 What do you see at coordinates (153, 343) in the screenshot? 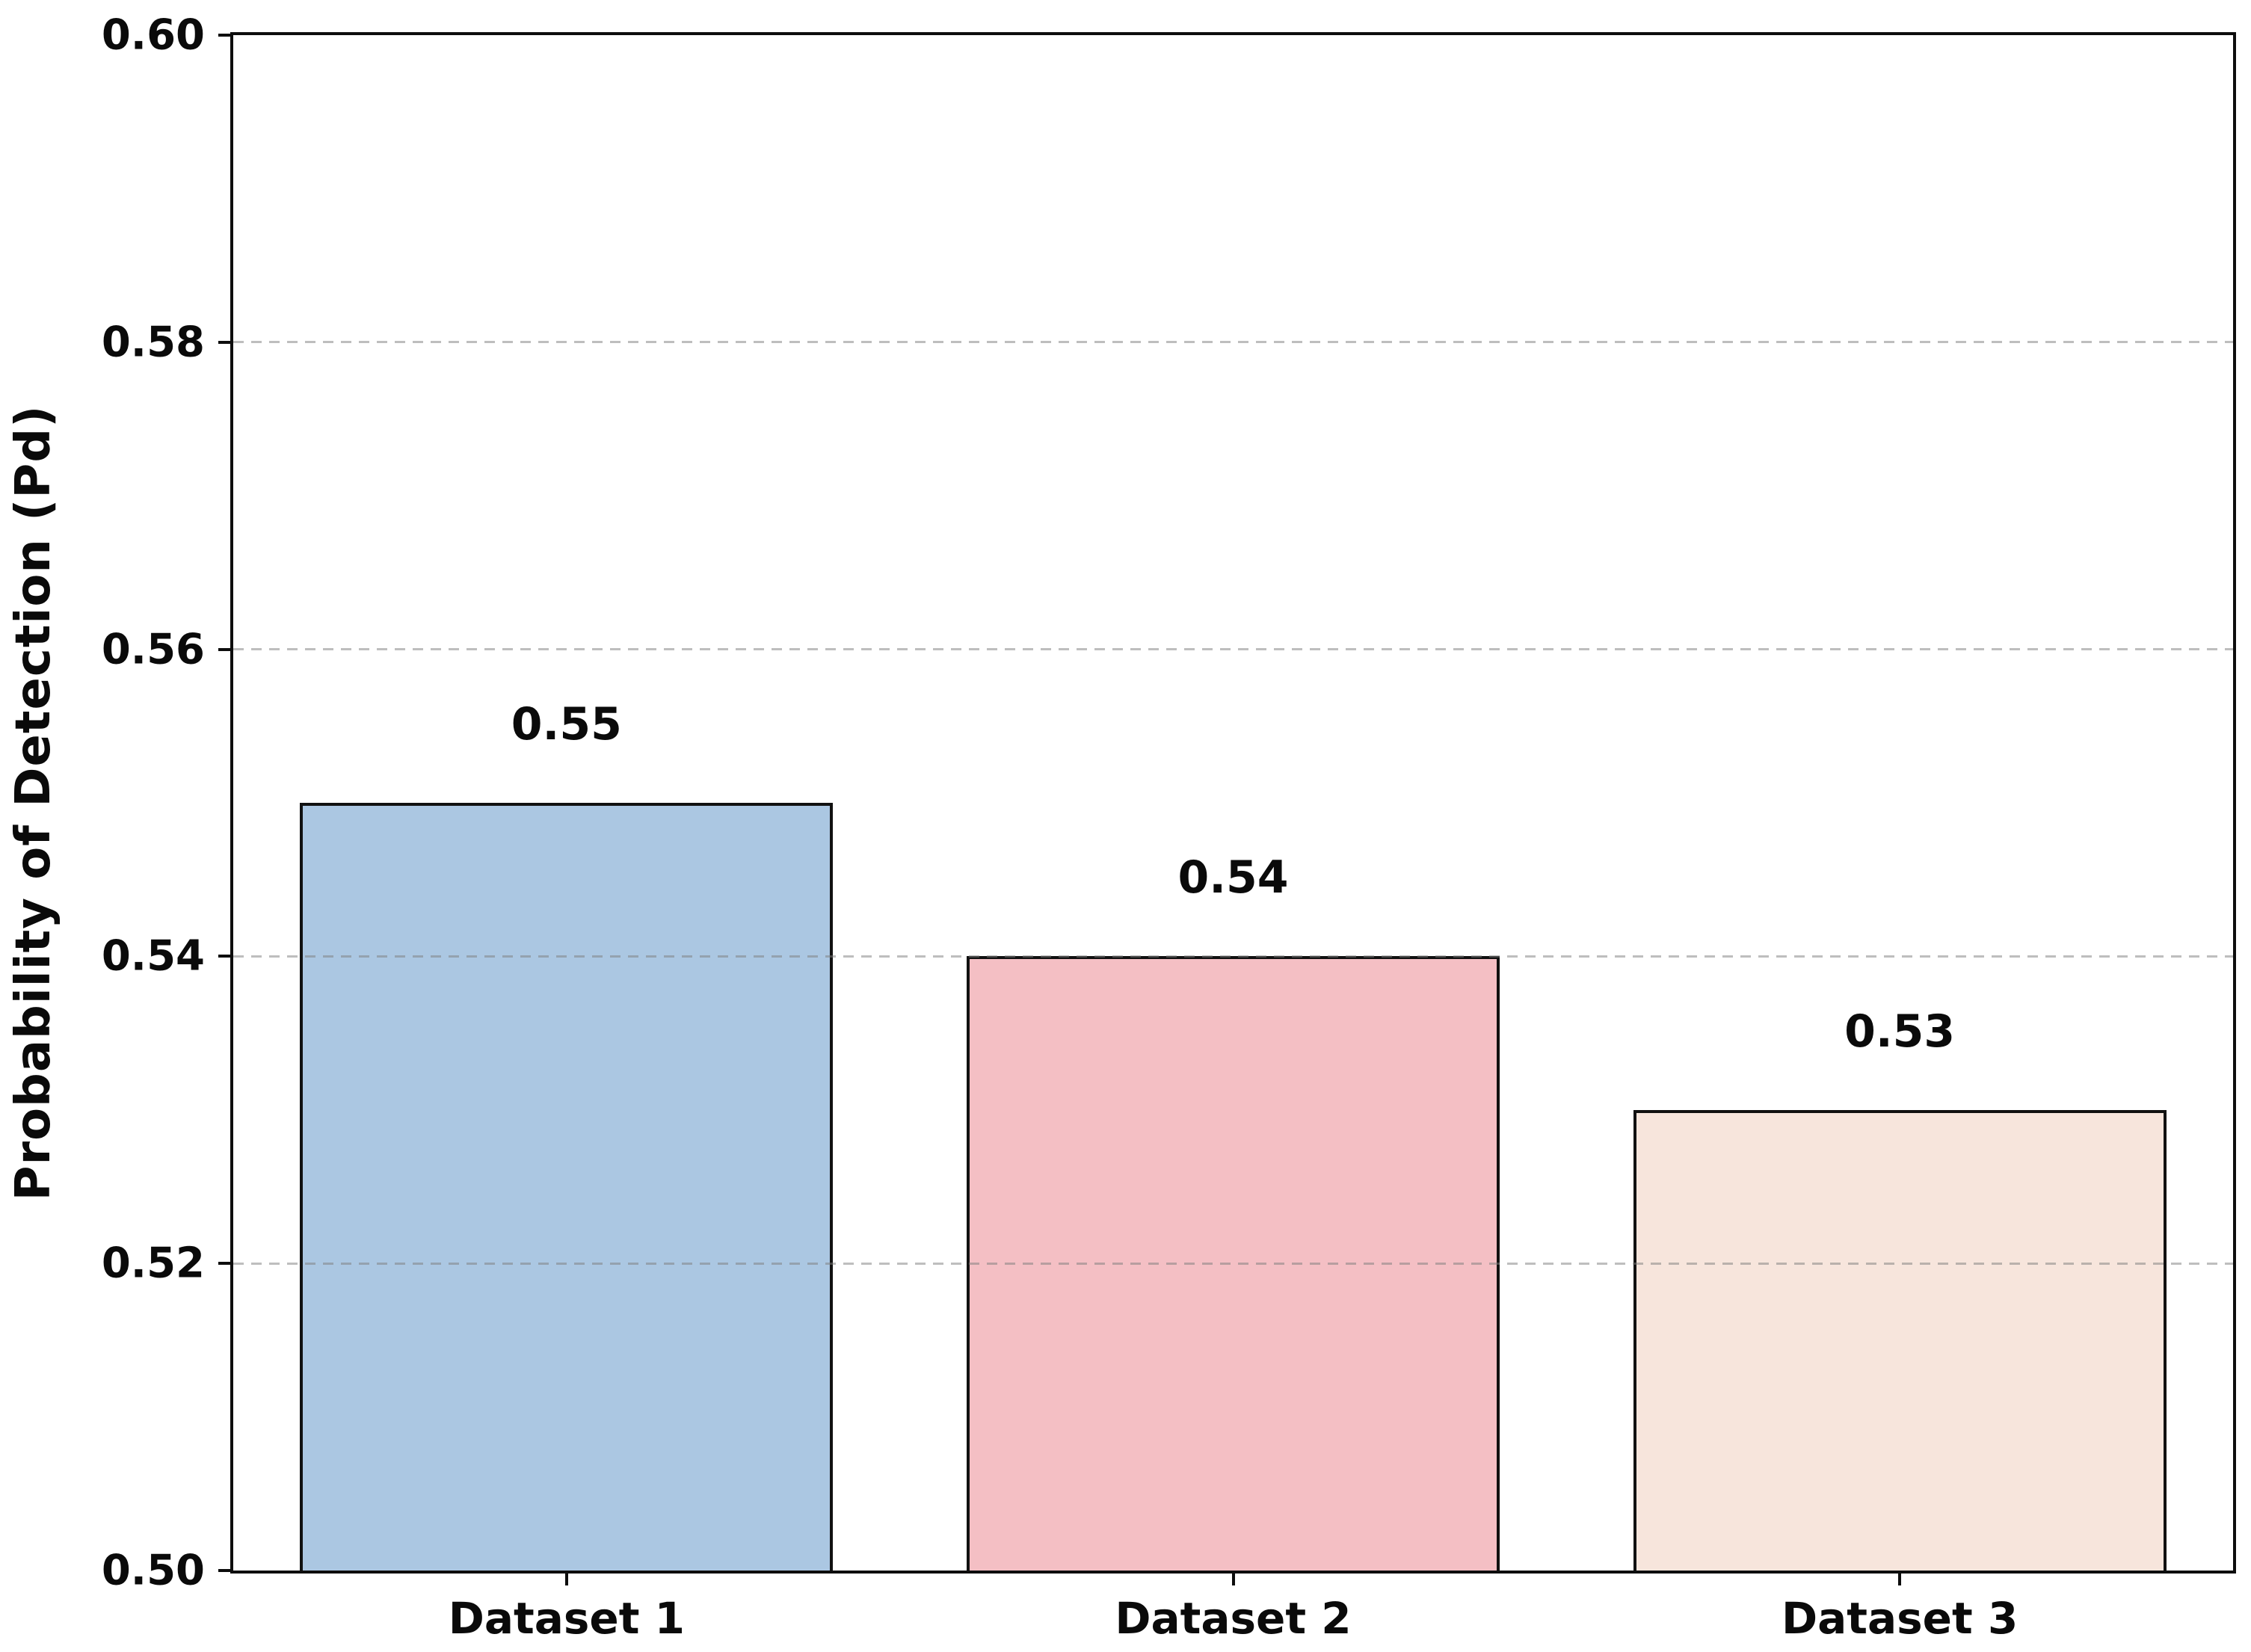
I see `y-tick-label-0.58: 0.58` at bounding box center [153, 343].